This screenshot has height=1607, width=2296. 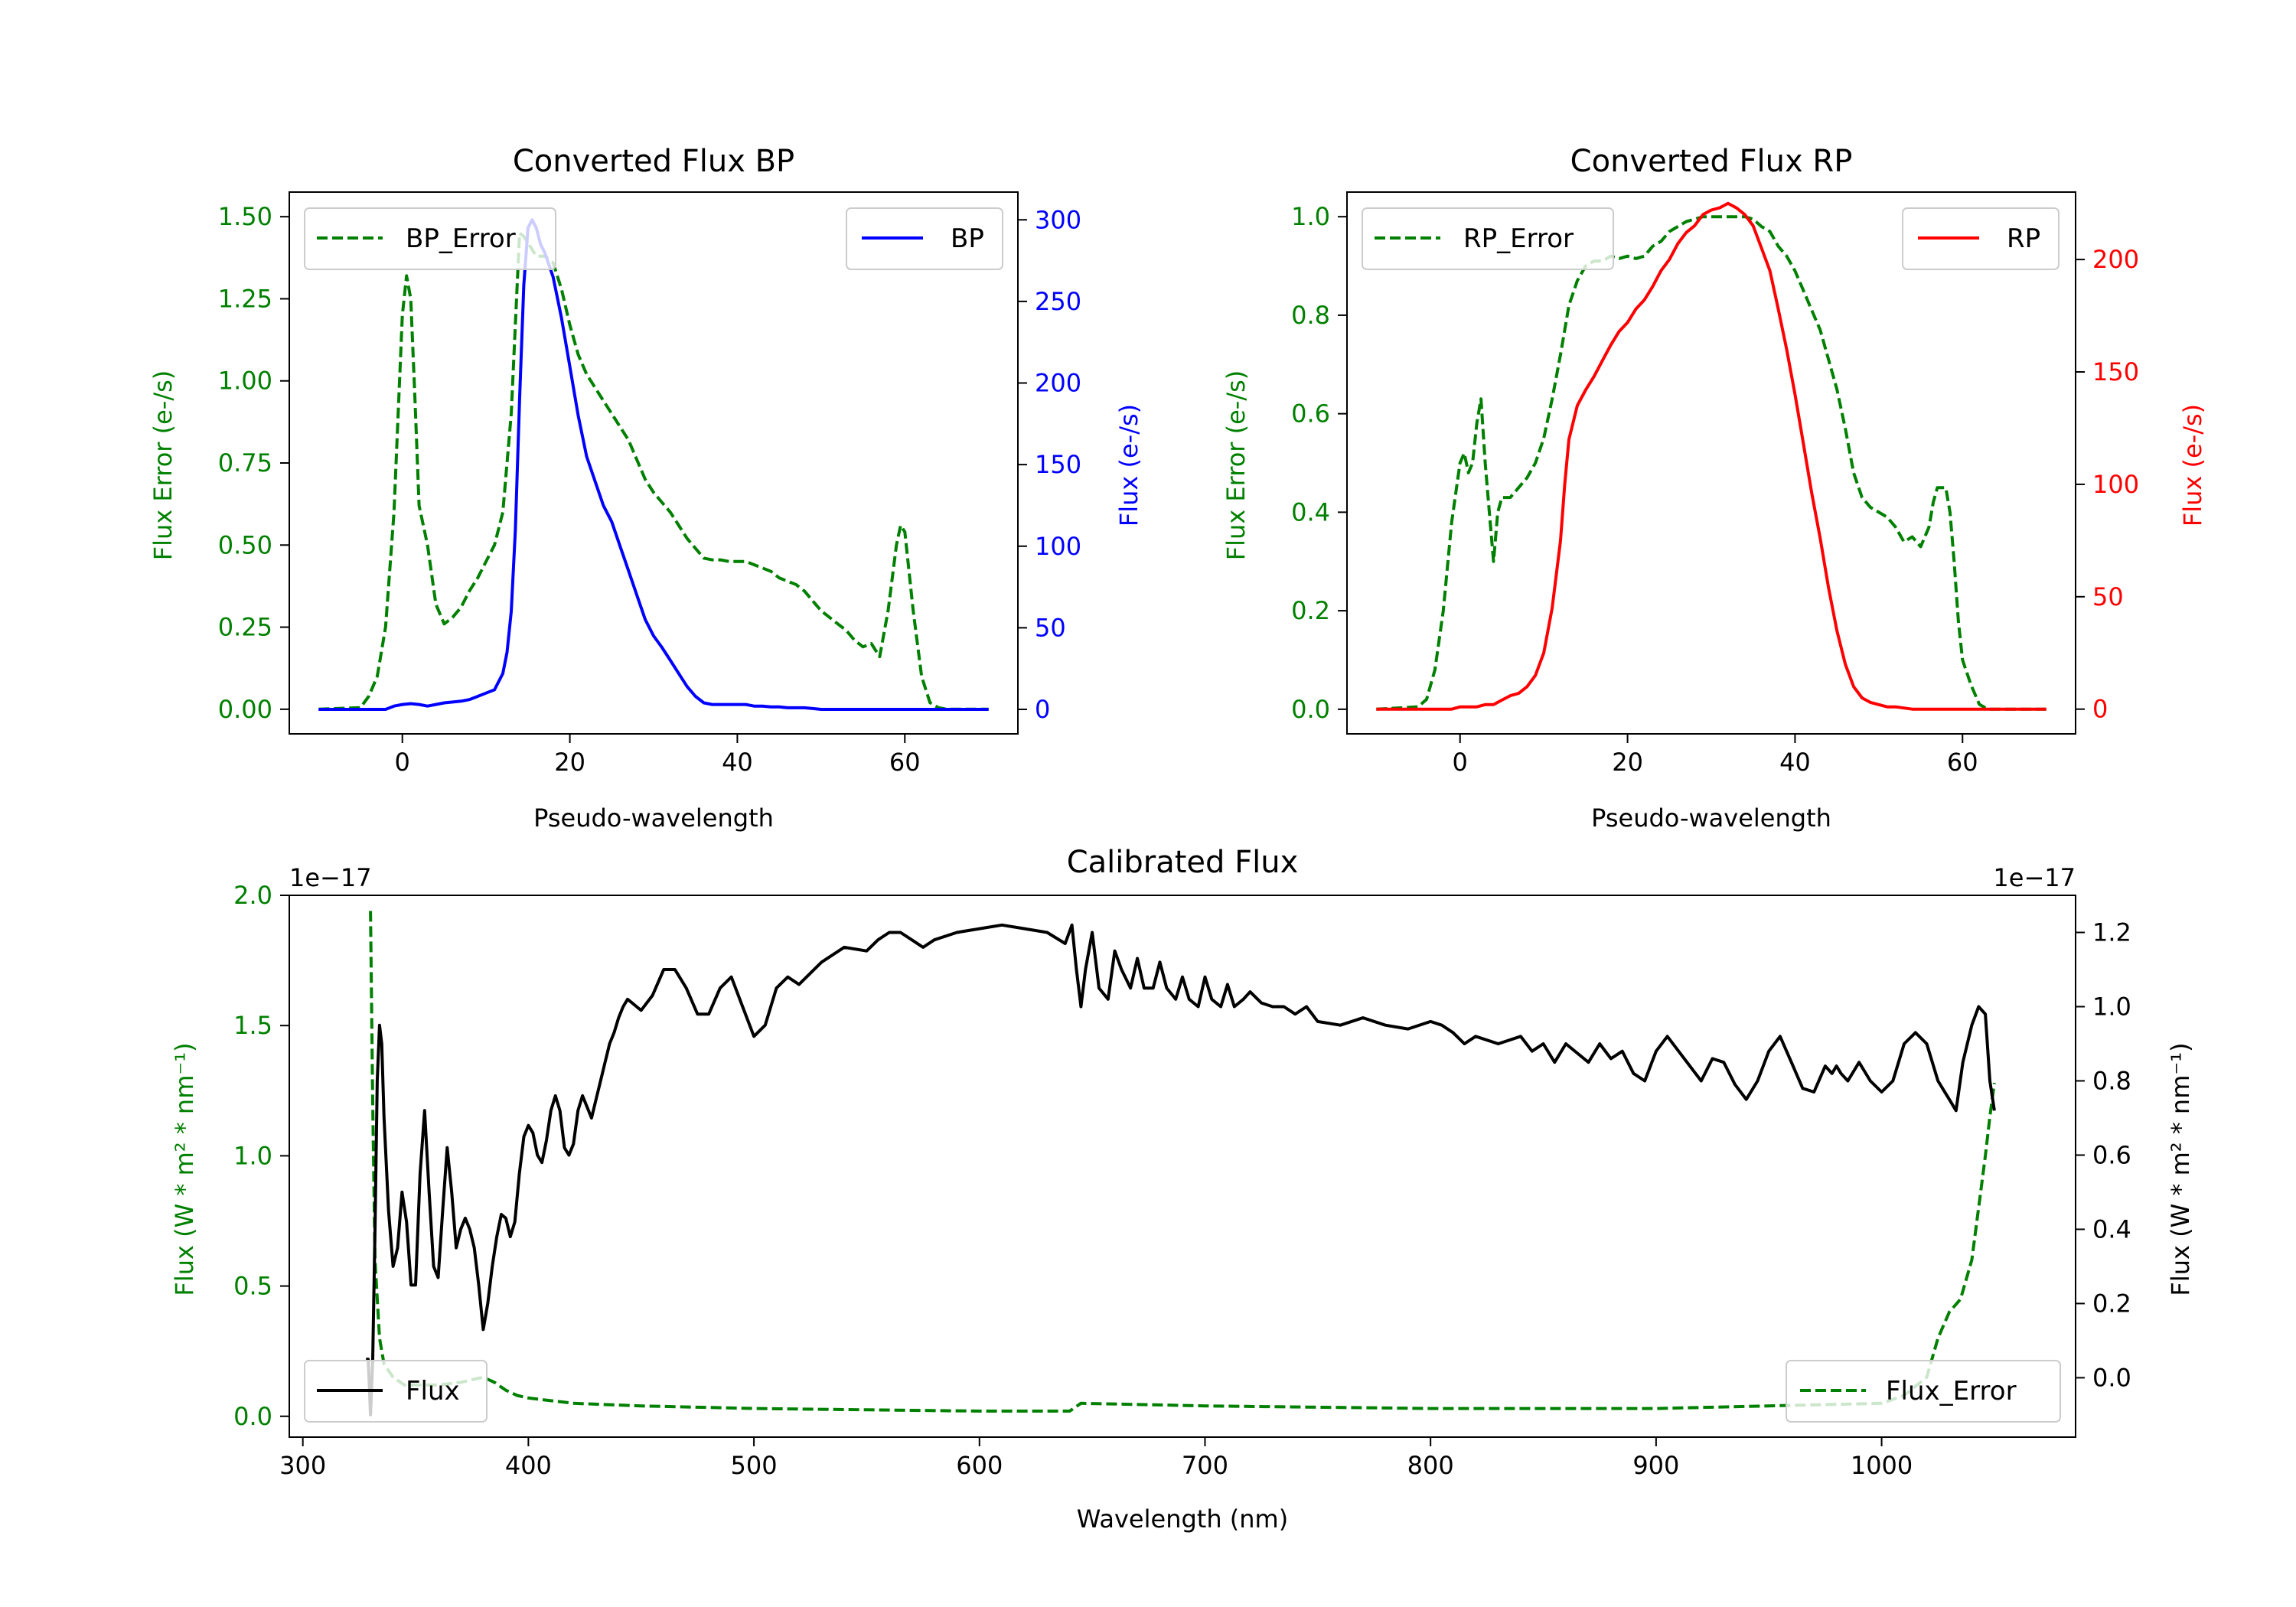 I want to click on rp-ytick-left-label: 0.2, so click(x=1310, y=610).